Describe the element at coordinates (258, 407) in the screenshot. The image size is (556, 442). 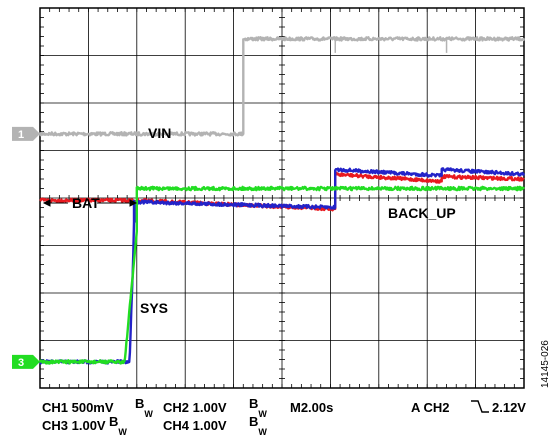
I see `bw-ch2: BW` at that location.